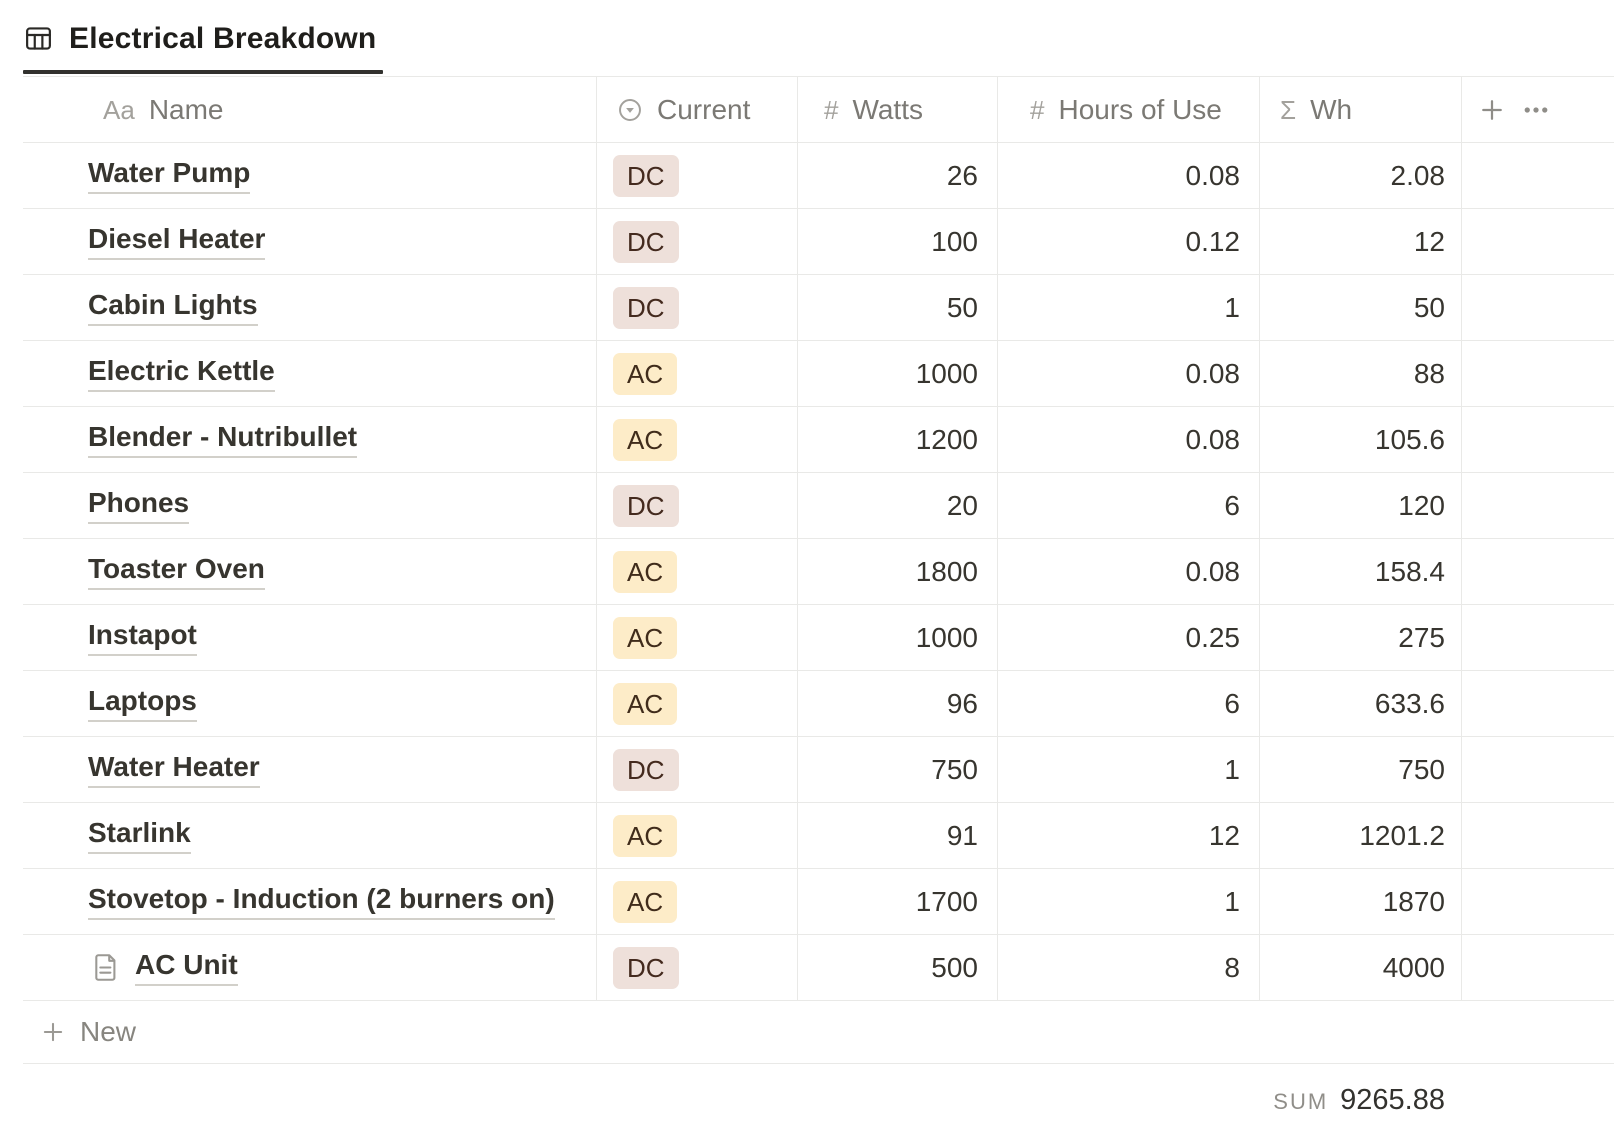 The image size is (1614, 1142). I want to click on watts-cell: 20, so click(897, 505).